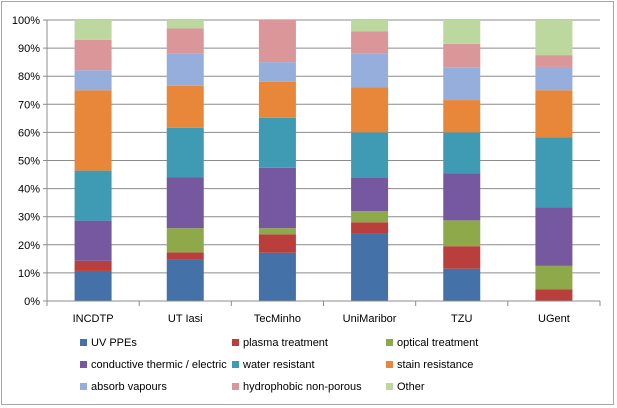 The width and height of the screenshot is (617, 408). Describe the element at coordinates (93, 240) in the screenshot. I see `bar-incdtp-conductive-thermic-electric` at that location.